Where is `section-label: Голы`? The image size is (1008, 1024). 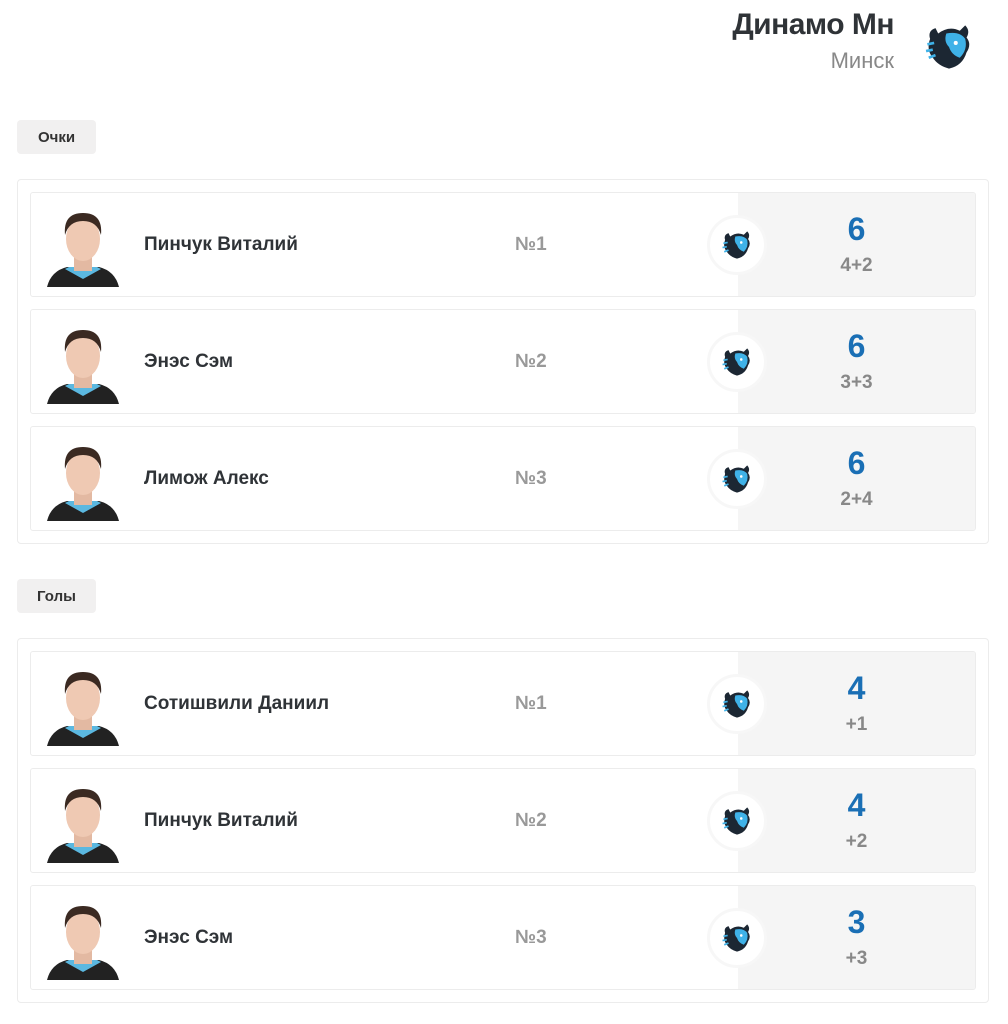
section-label: Голы is located at coordinates (56, 596).